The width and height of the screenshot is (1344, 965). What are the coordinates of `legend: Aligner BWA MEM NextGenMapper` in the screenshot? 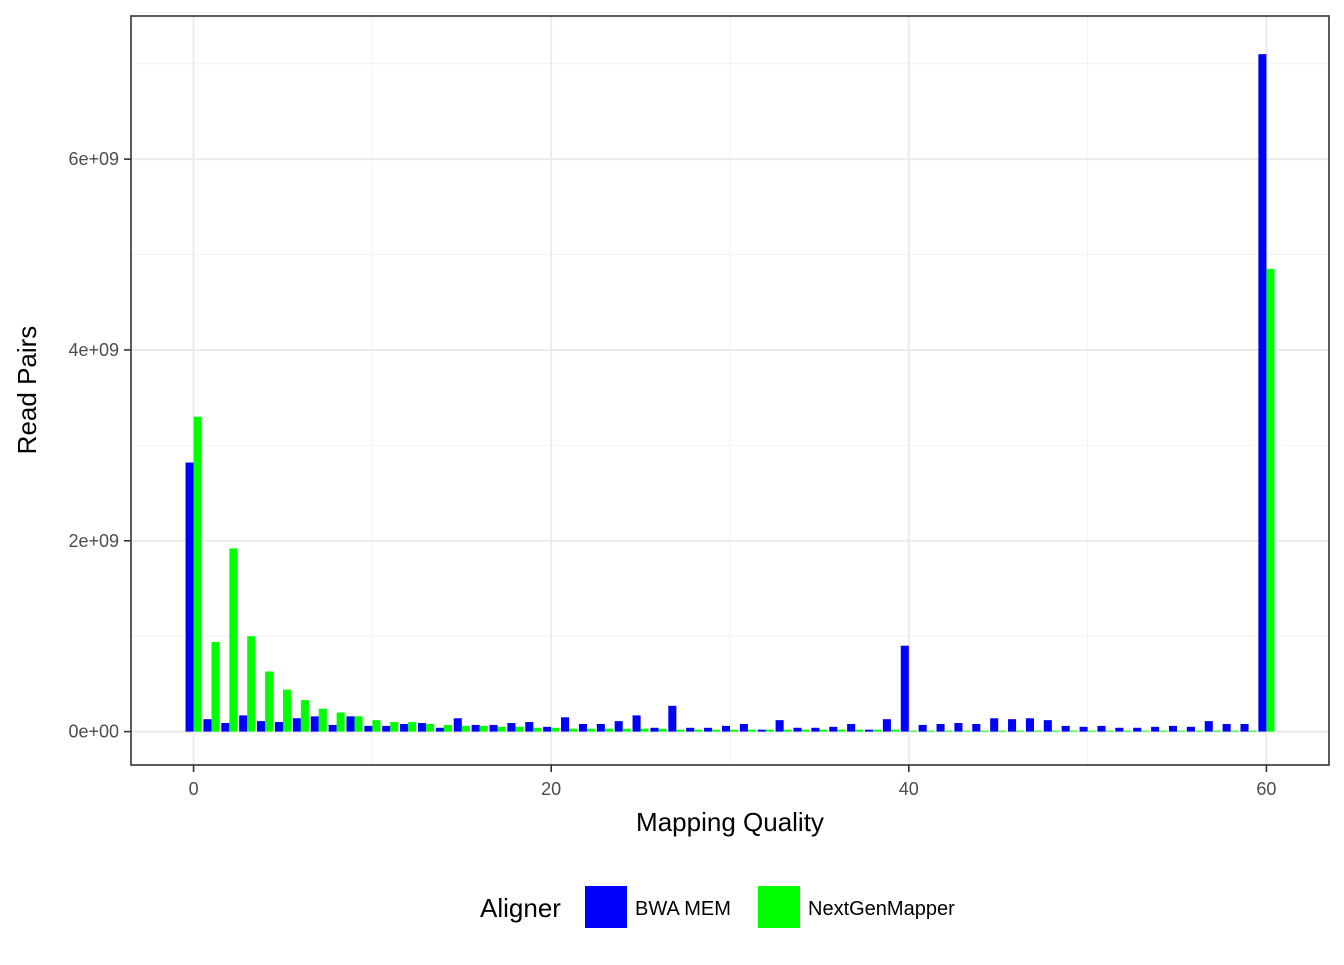 It's located at (717, 907).